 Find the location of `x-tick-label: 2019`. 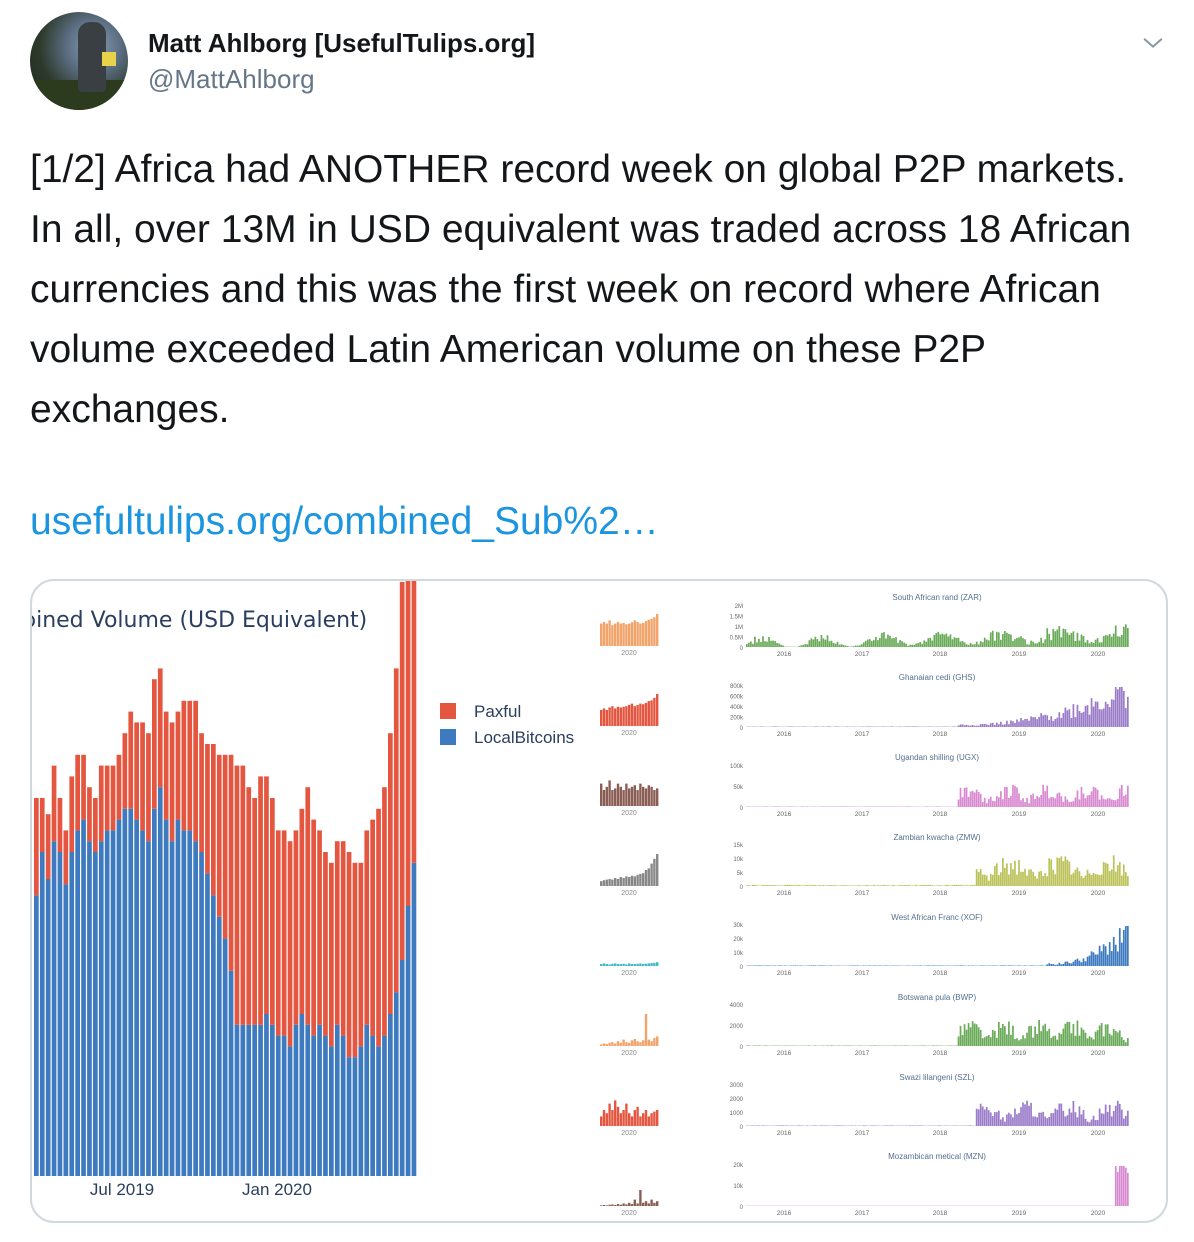

x-tick-label: 2019 is located at coordinates (1019, 814).